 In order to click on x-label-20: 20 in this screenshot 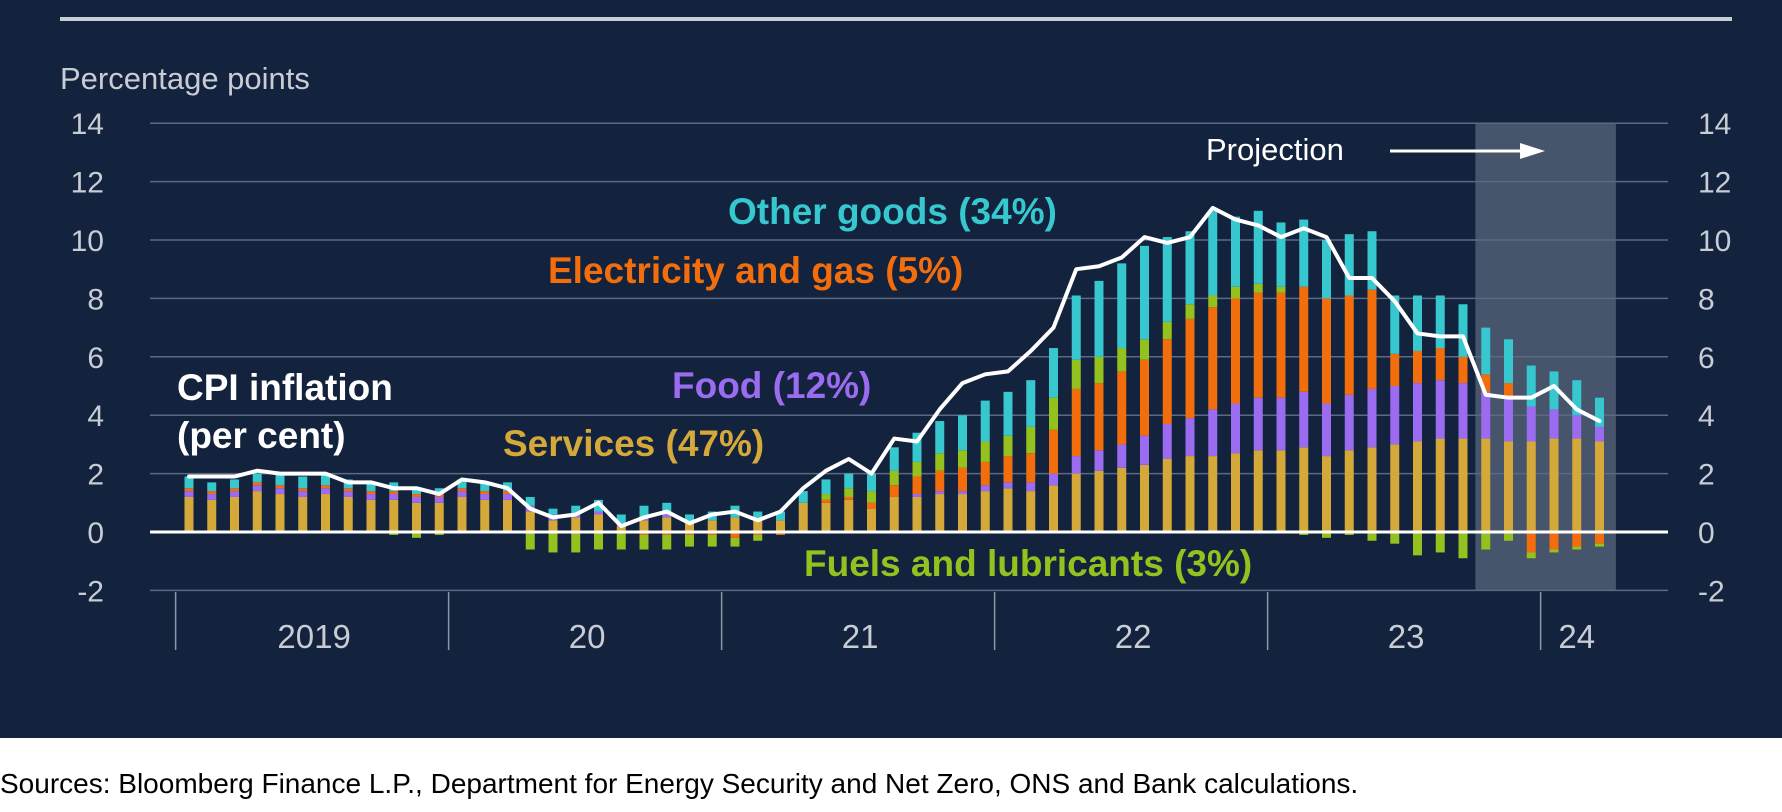, I will do `click(587, 636)`.